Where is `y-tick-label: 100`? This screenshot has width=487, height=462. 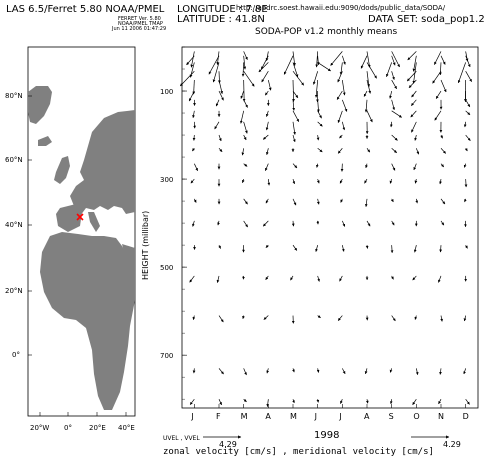
y-tick-label: 100 is located at coordinates (166, 92).